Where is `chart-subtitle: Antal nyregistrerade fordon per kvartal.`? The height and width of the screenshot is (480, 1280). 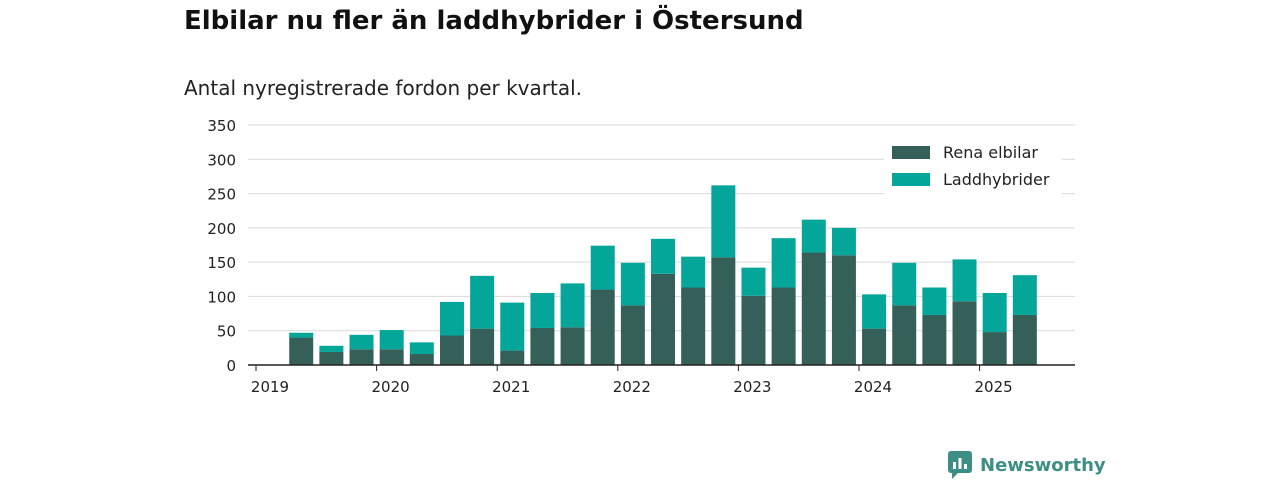
chart-subtitle: Antal nyregistrerade fordon per kvartal. is located at coordinates (383, 88).